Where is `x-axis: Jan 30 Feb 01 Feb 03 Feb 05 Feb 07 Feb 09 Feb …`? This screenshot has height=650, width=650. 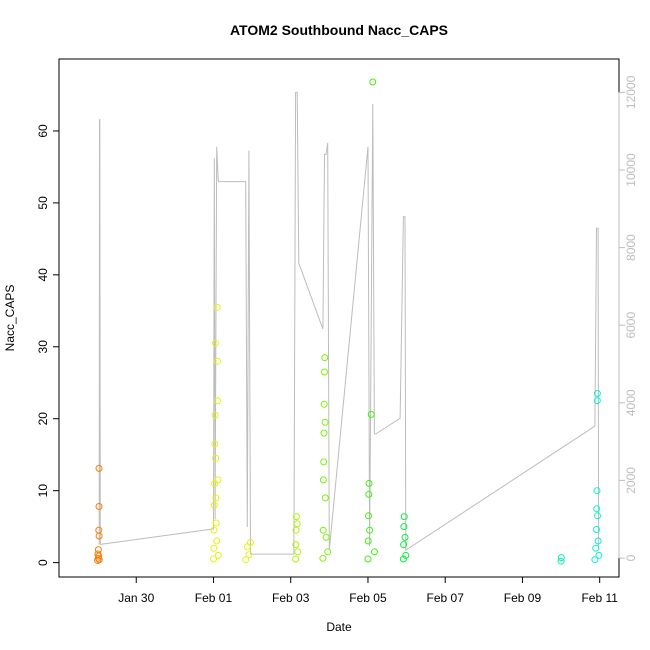 x-axis: Jan 30 Feb 01 Feb 03 Feb 05 Feb 07 Feb 09 Feb … is located at coordinates (368, 590).